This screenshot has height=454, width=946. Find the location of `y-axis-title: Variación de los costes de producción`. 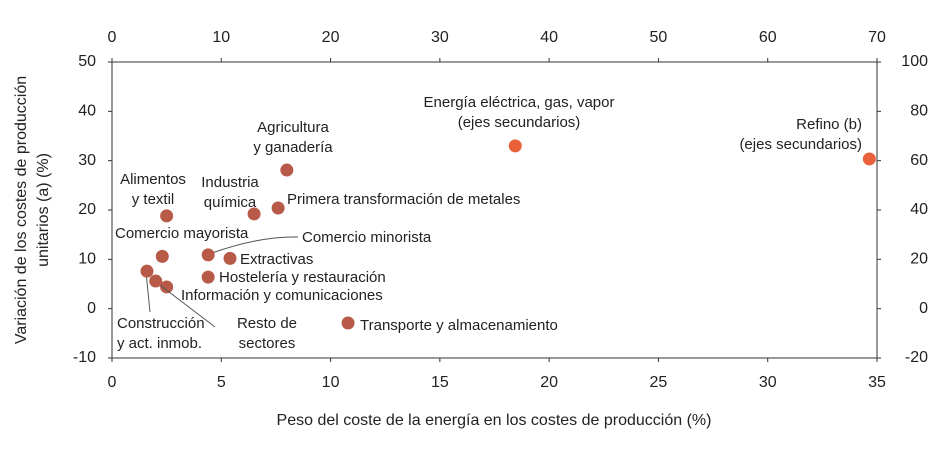

y-axis-title: Variación de los costes de producción is located at coordinates (21, 210).